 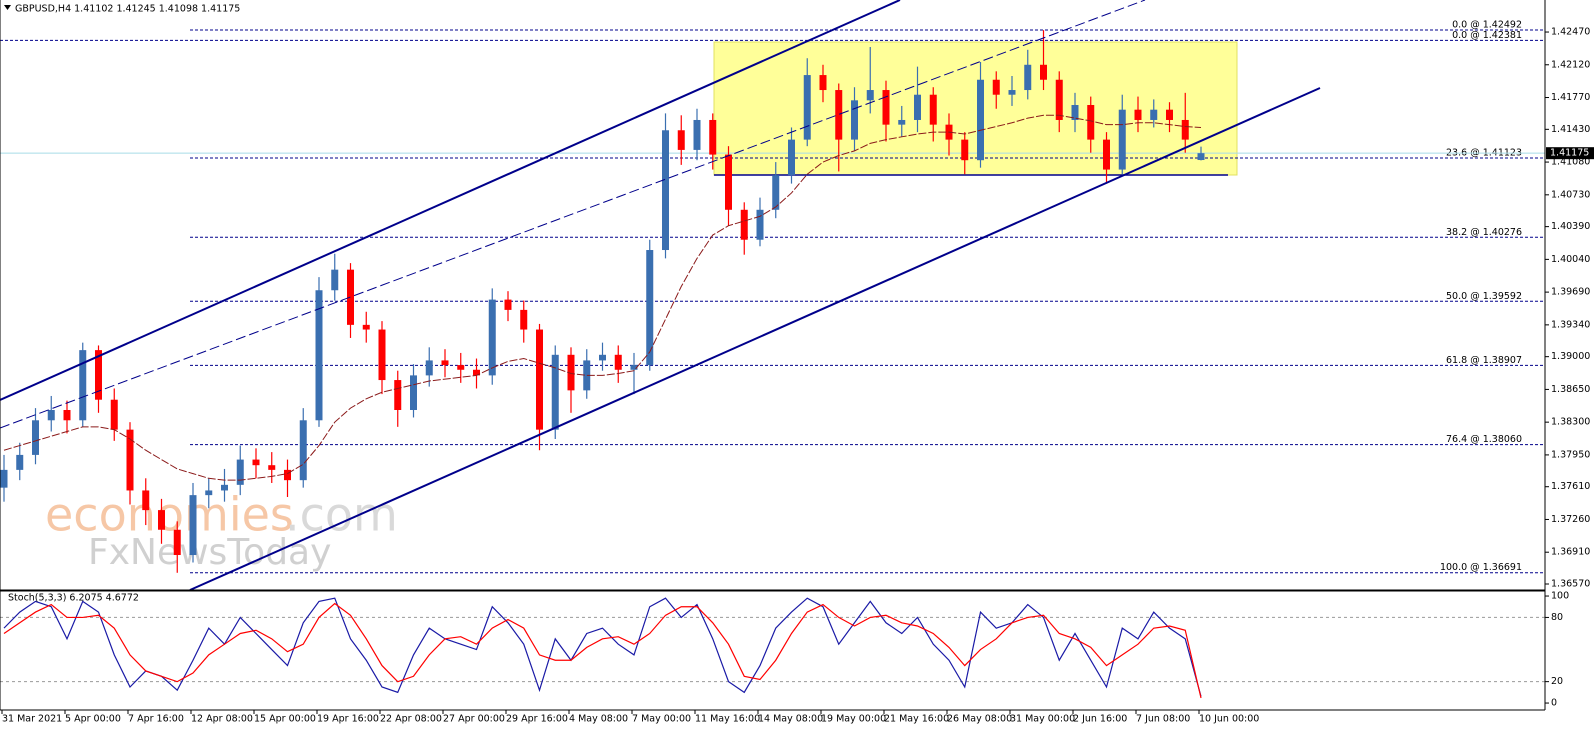 I want to click on y-tick-label: 1.41430, so click(x=1570, y=129).